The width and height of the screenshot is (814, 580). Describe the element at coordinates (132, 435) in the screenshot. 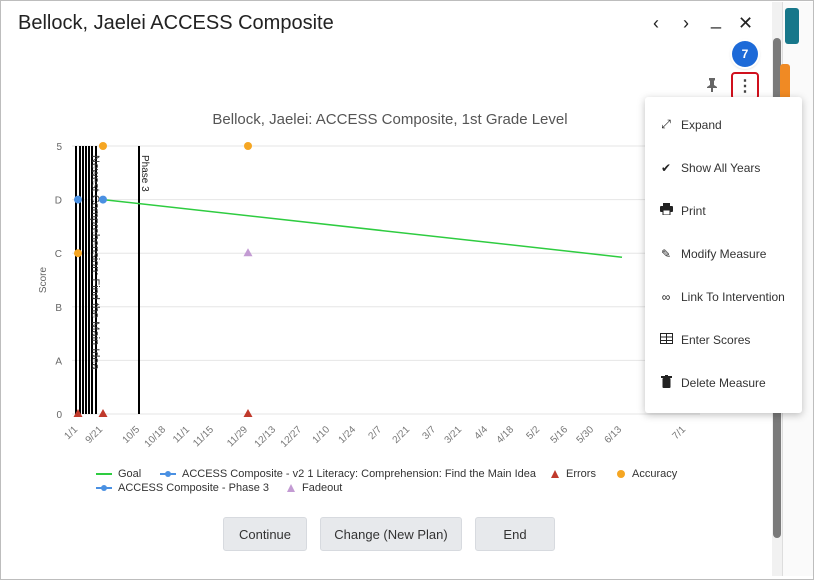

I see `x-tick-label: 10/5` at that location.